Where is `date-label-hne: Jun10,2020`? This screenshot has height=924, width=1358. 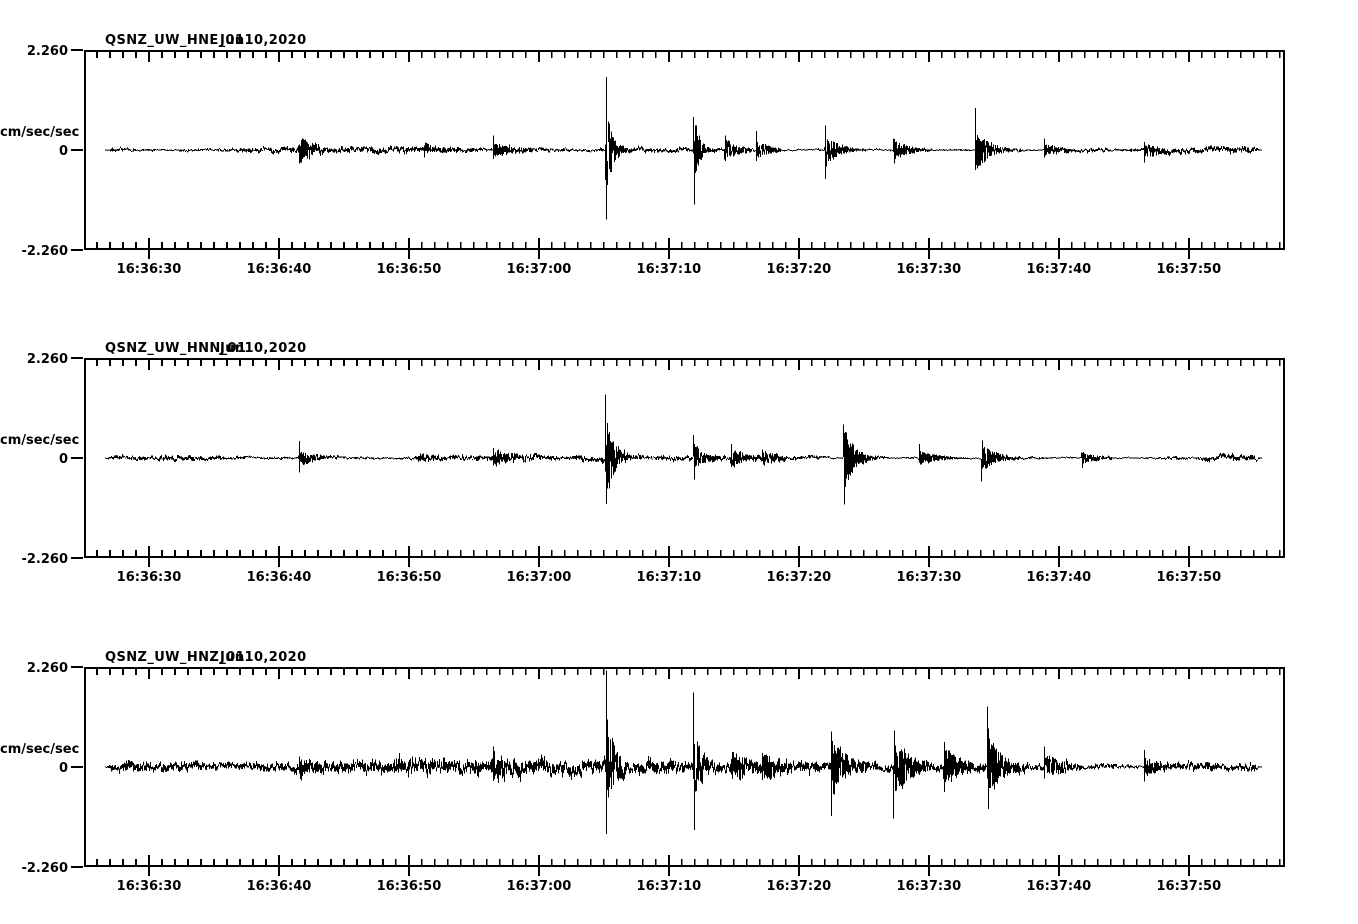 date-label-hne: Jun10,2020 is located at coordinates (263, 40).